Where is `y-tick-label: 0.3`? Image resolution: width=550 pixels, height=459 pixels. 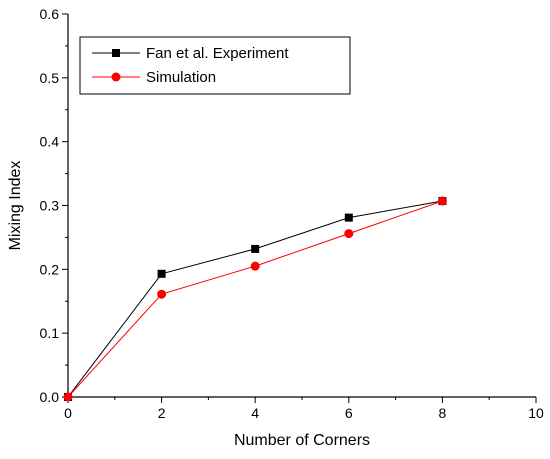 y-tick-label: 0.3 is located at coordinates (50, 206).